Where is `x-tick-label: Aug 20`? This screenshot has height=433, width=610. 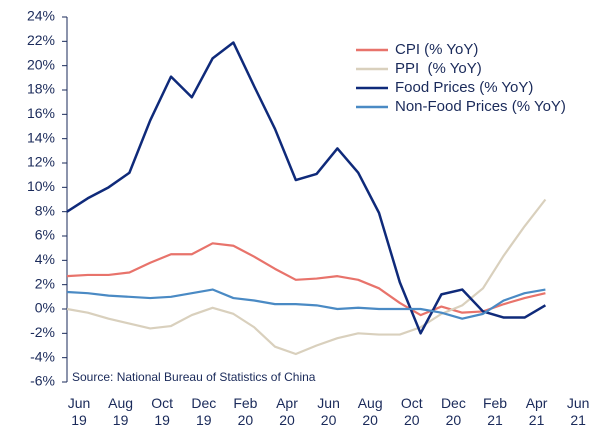
x-tick-label: Aug 20 is located at coordinates (370, 411).